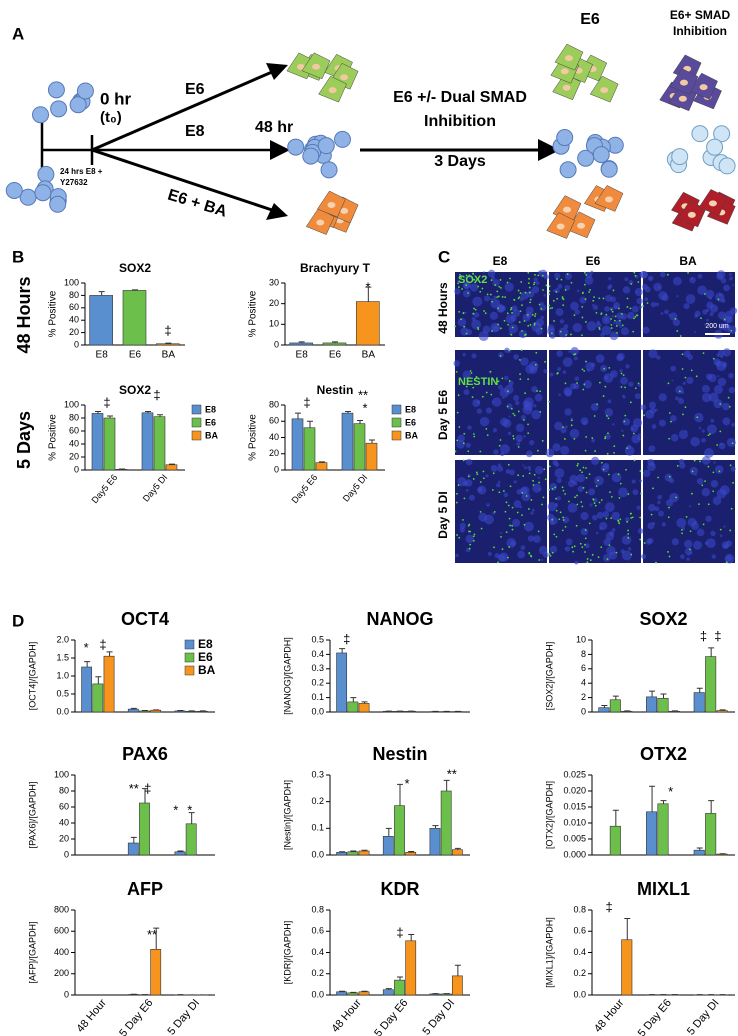 Image resolution: width=738 pixels, height=1036 pixels. Describe the element at coordinates (276, 344) in the screenshot. I see `y-tick-label: 0` at that location.